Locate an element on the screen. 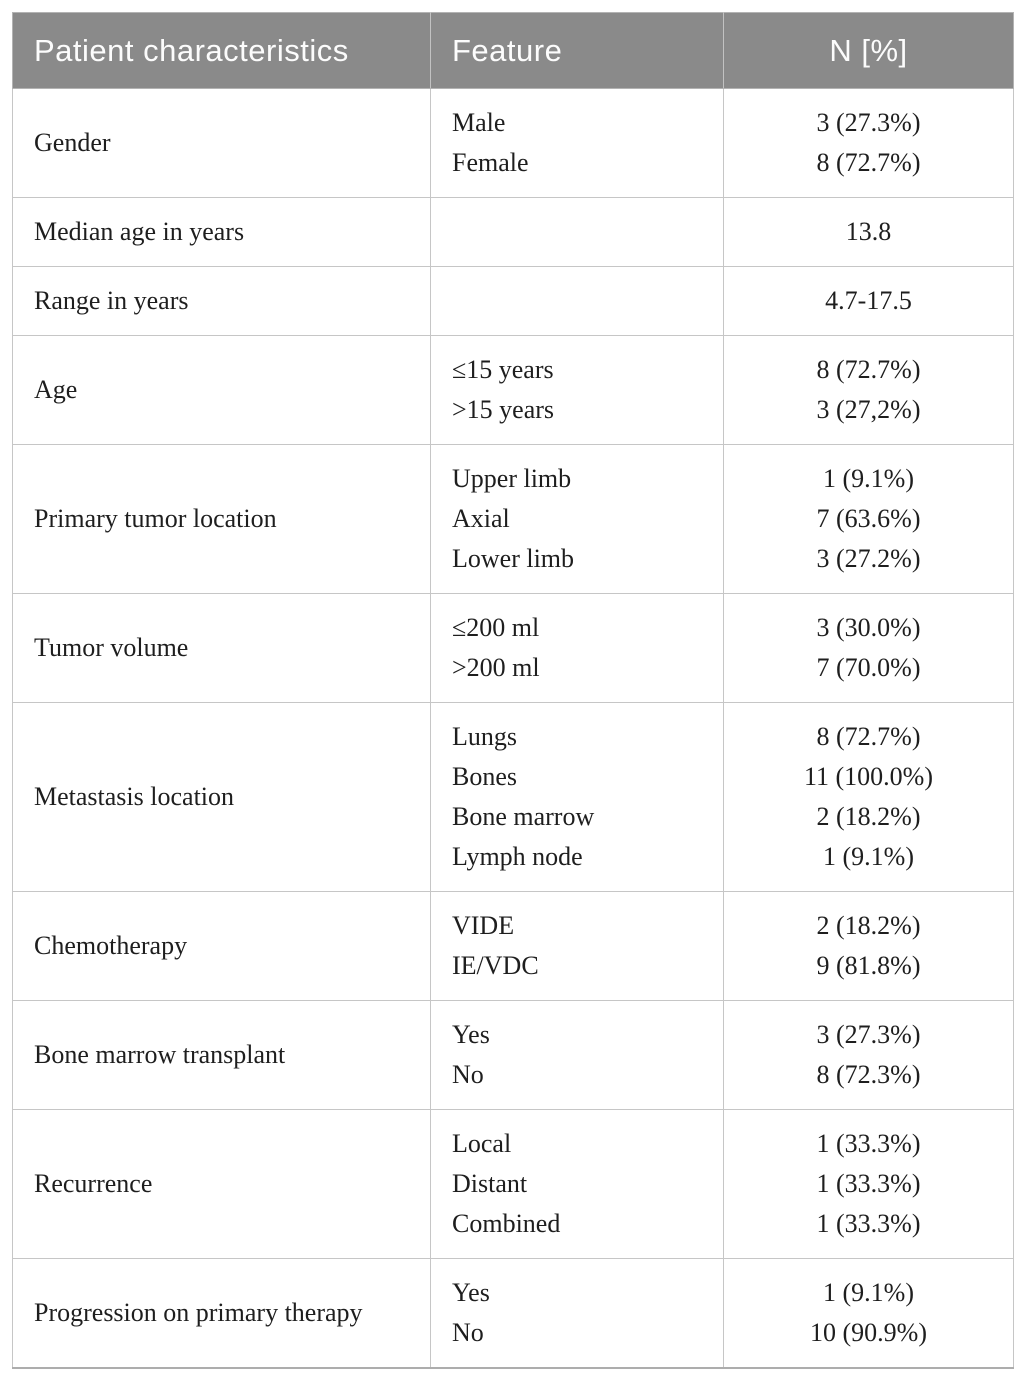 Image resolution: width=1025 pixels, height=1381 pixels. value-cell: 13.8 is located at coordinates (868, 232).